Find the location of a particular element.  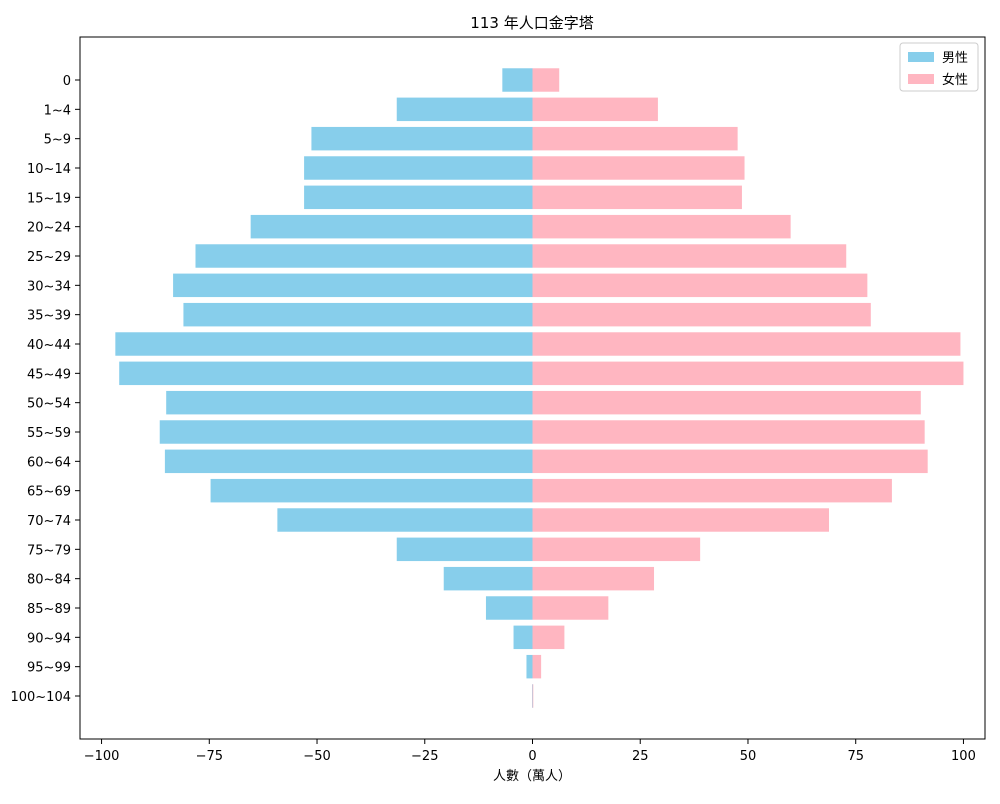

chart-title: 113 年人口金字塔 is located at coordinates (531, 23).